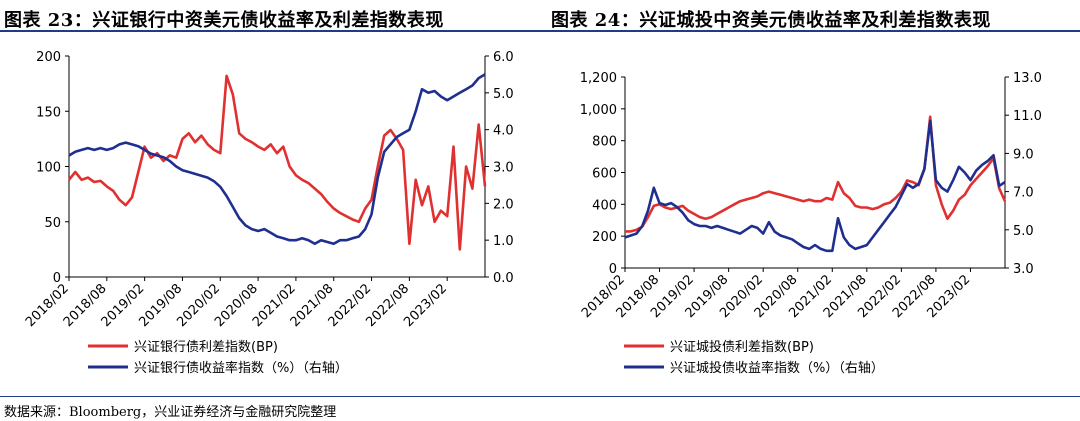 This screenshot has width=1080, height=421. Describe the element at coordinates (604, 174) in the screenshot. I see `urban-left-tick-label: 600` at that location.